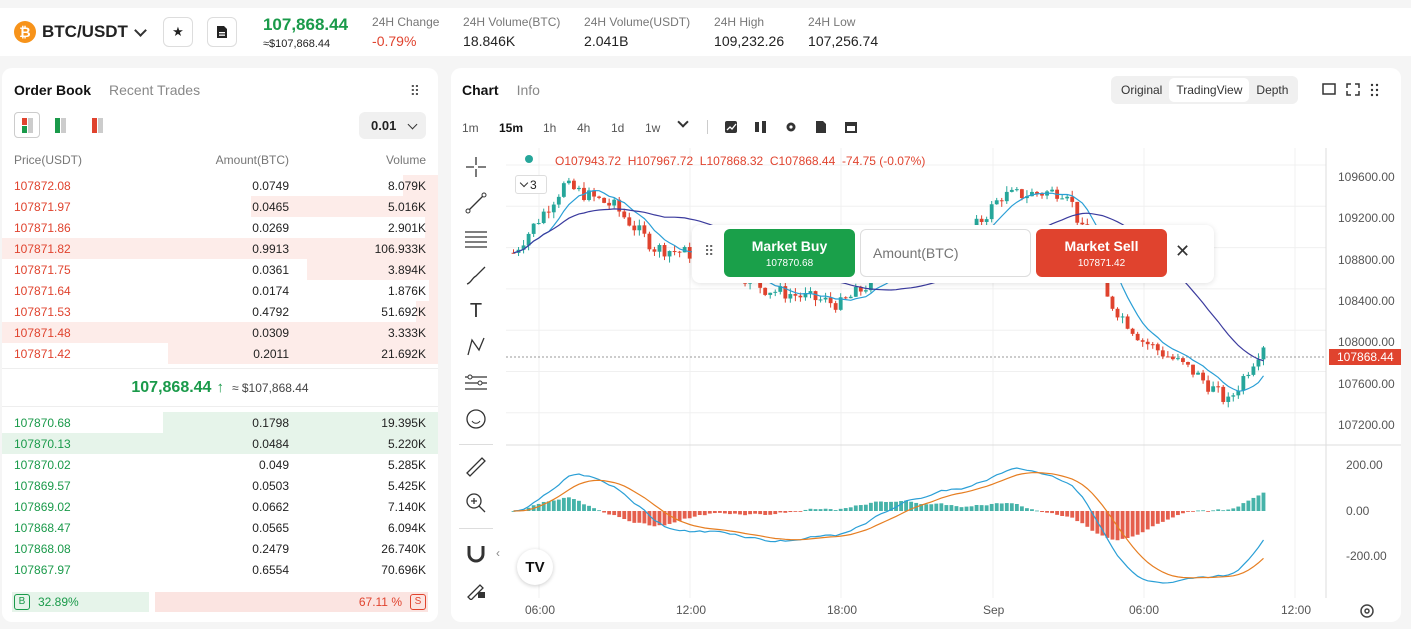  What do you see at coordinates (476, 239) in the screenshot?
I see `horizontal-lines-icon` at bounding box center [476, 239].